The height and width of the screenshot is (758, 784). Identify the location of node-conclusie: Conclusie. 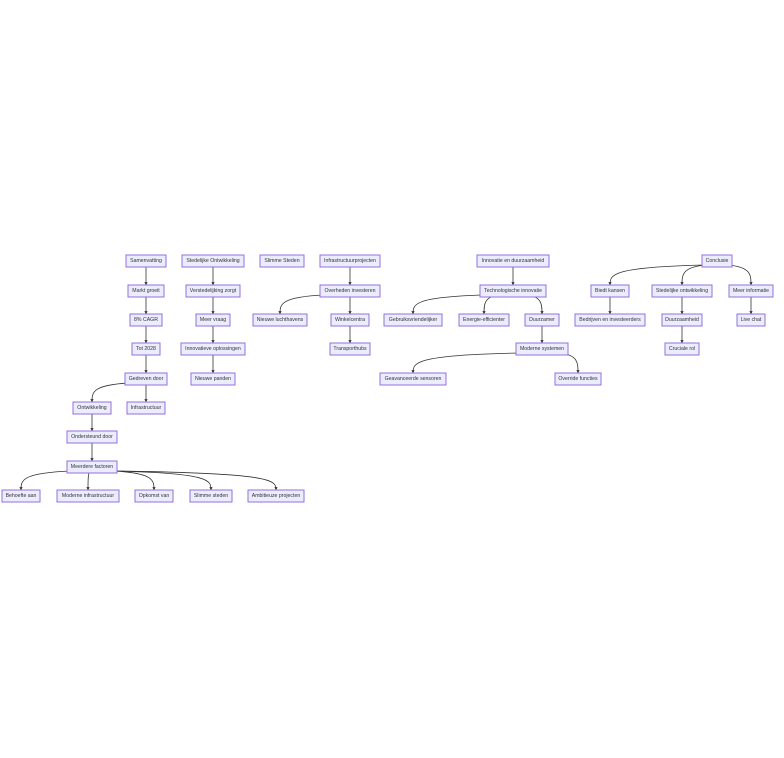
(717, 261).